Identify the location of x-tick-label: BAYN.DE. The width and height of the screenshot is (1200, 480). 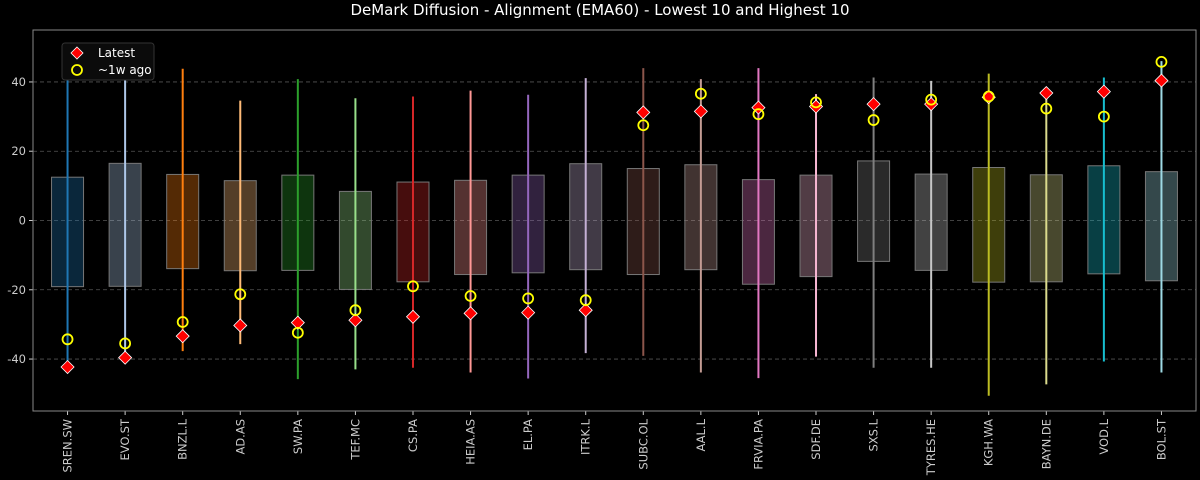
(1046, 444).